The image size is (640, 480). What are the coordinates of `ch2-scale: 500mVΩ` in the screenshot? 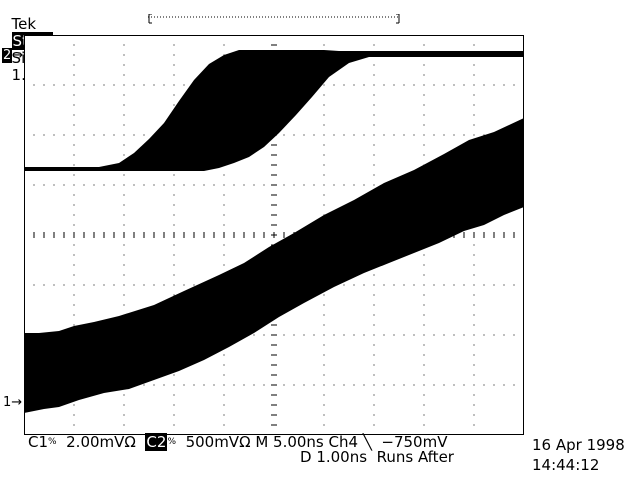 It's located at (218, 442).